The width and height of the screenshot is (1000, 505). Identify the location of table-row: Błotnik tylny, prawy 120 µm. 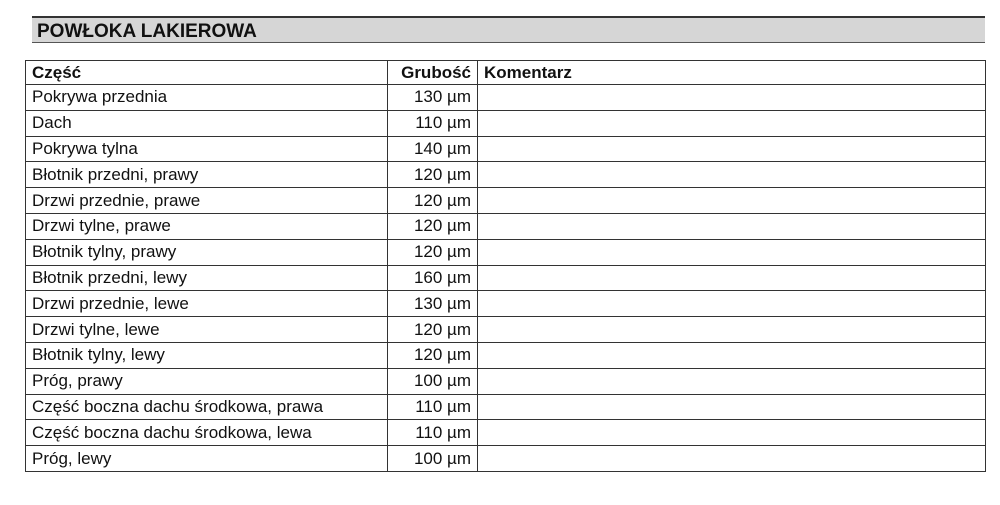
(505, 252).